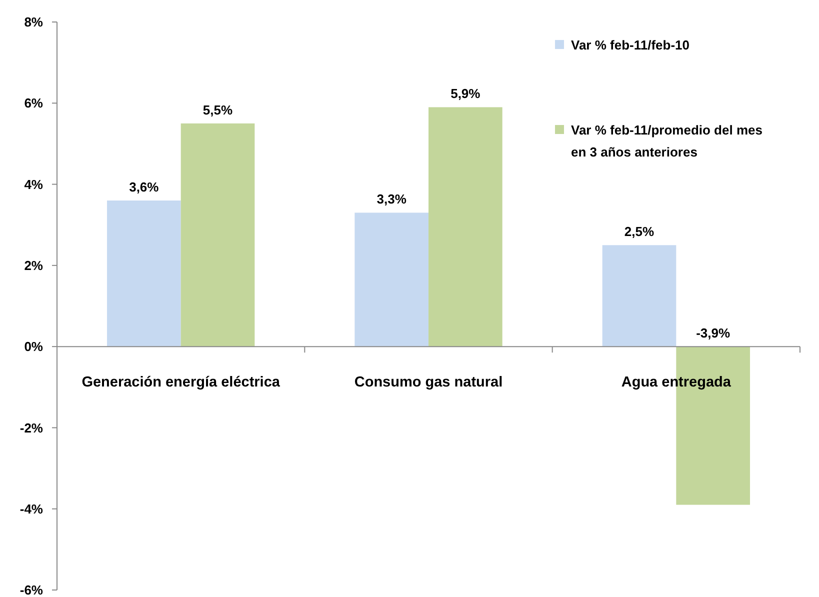  I want to click on x-tick-label: Agua entregada, so click(676, 382).